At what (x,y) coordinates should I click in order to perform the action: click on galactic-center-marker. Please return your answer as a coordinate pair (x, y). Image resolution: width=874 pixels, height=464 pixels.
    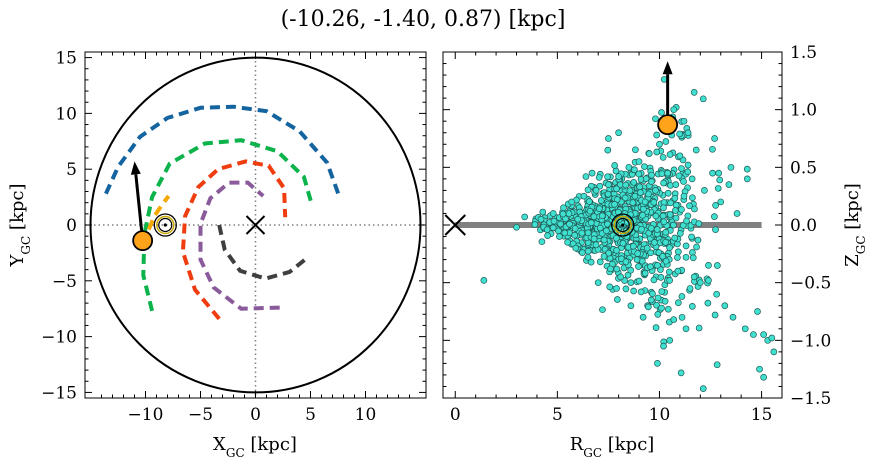
    Looking at the image, I should click on (455, 225).